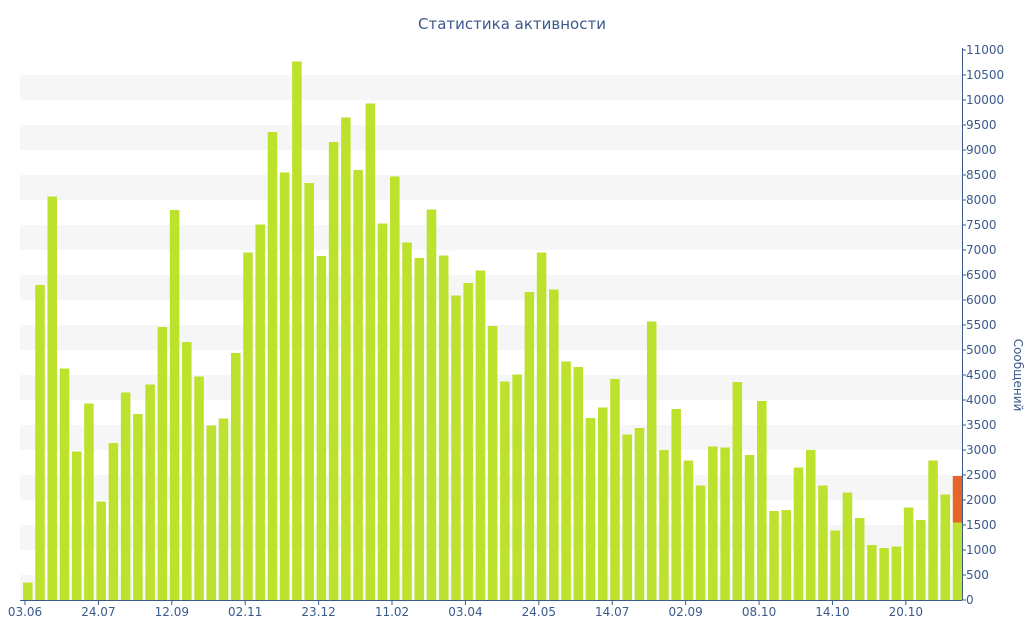 This screenshot has height=640, width=1024. I want to click on y-tick-label: 10500, so click(985, 75).